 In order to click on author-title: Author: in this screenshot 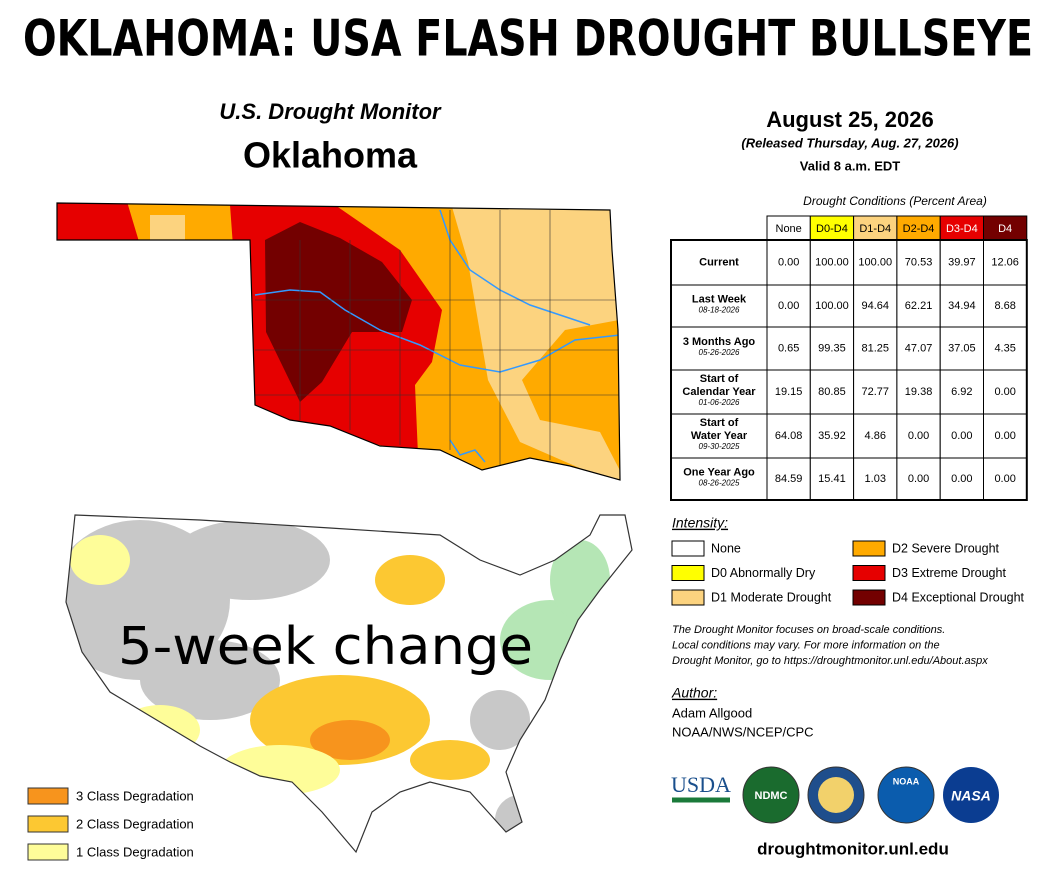, I will do `click(694, 693)`.